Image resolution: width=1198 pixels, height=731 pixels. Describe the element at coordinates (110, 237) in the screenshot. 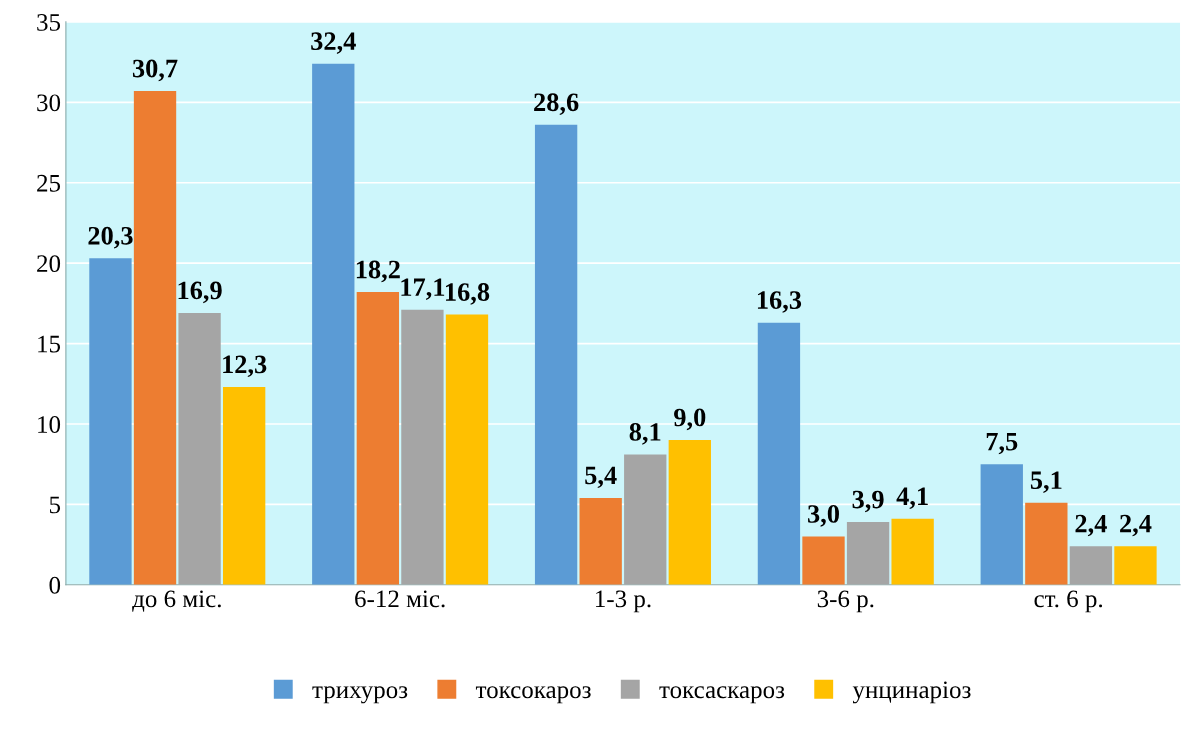

I see `data-label: 20,3` at that location.